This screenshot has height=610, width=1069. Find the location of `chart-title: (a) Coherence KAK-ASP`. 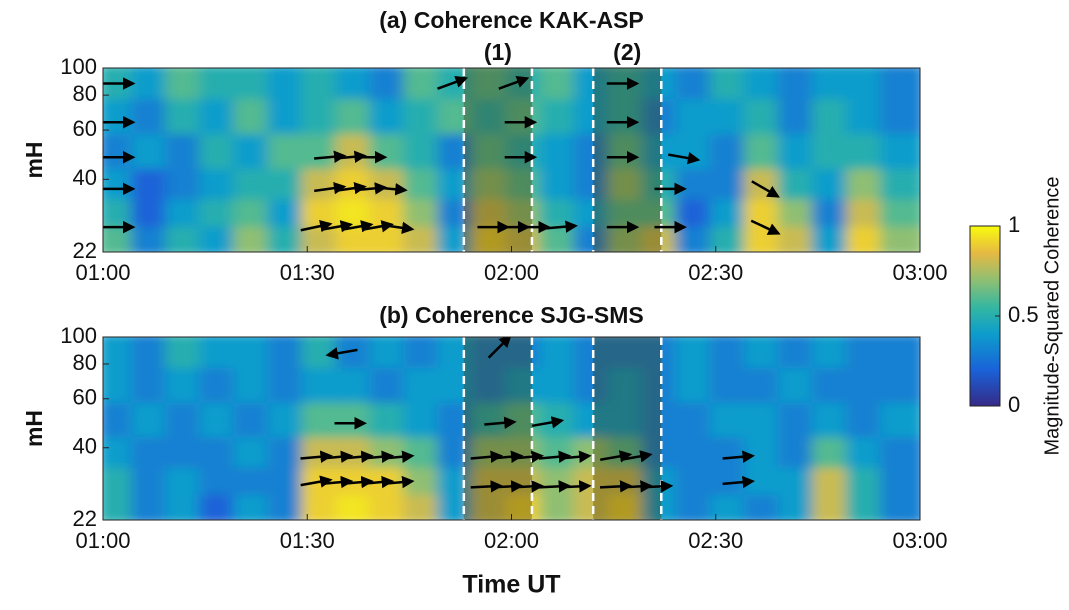

chart-title: (a) Coherence KAK-ASP is located at coordinates (511, 20).